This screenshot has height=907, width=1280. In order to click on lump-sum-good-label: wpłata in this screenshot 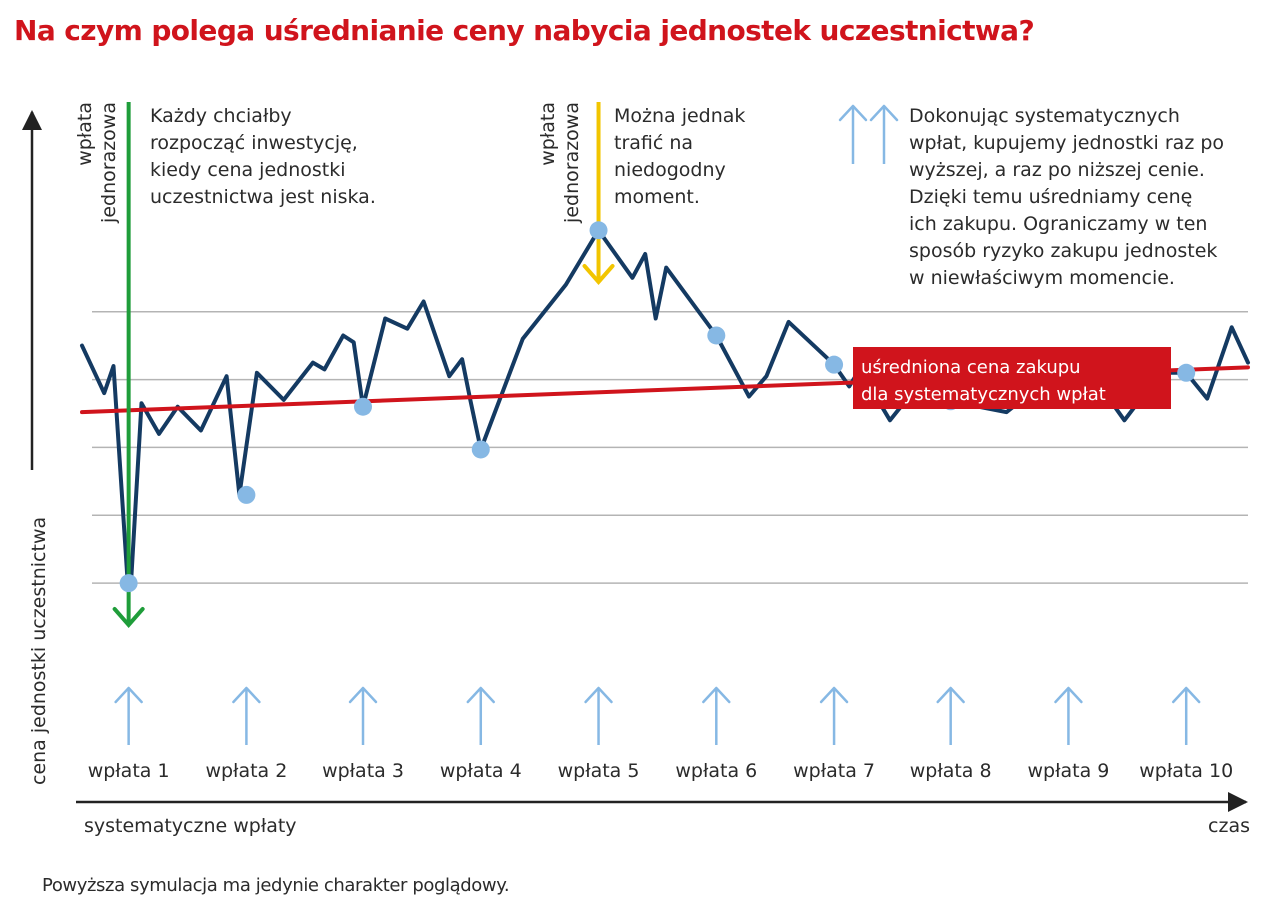, I will do `click(85, 134)`.